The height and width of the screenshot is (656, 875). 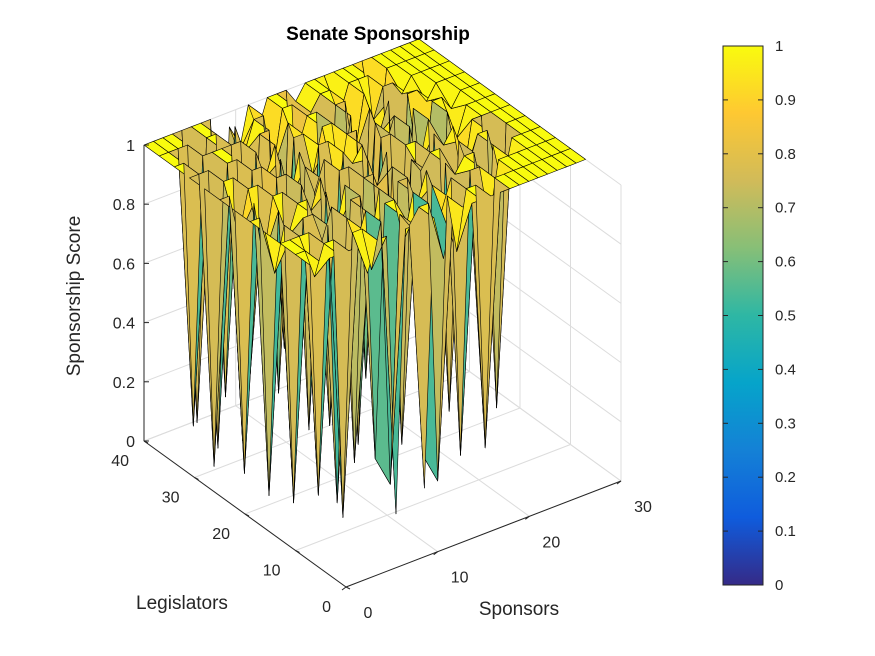 I want to click on z-tick-label: 1, so click(x=130, y=146).